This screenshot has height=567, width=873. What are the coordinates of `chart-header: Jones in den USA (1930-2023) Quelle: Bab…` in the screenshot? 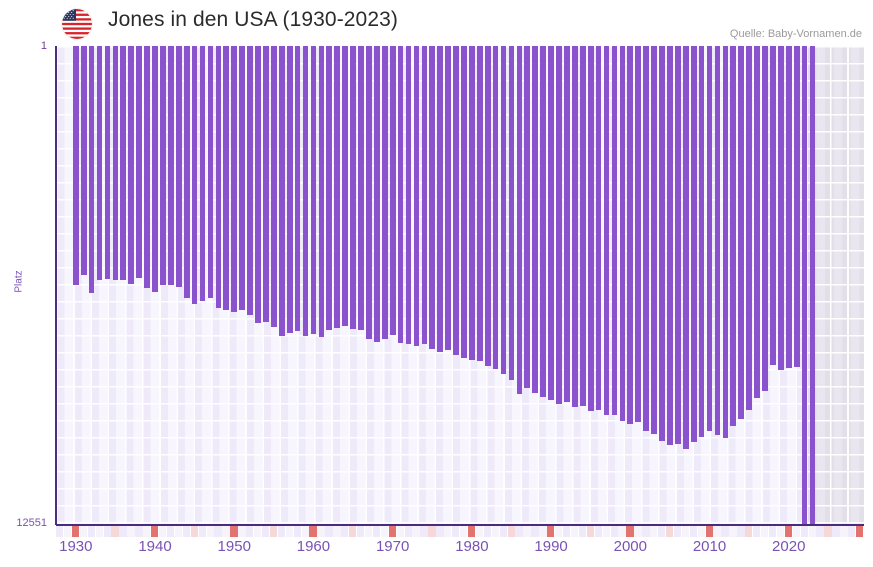 It's located at (436, 23).